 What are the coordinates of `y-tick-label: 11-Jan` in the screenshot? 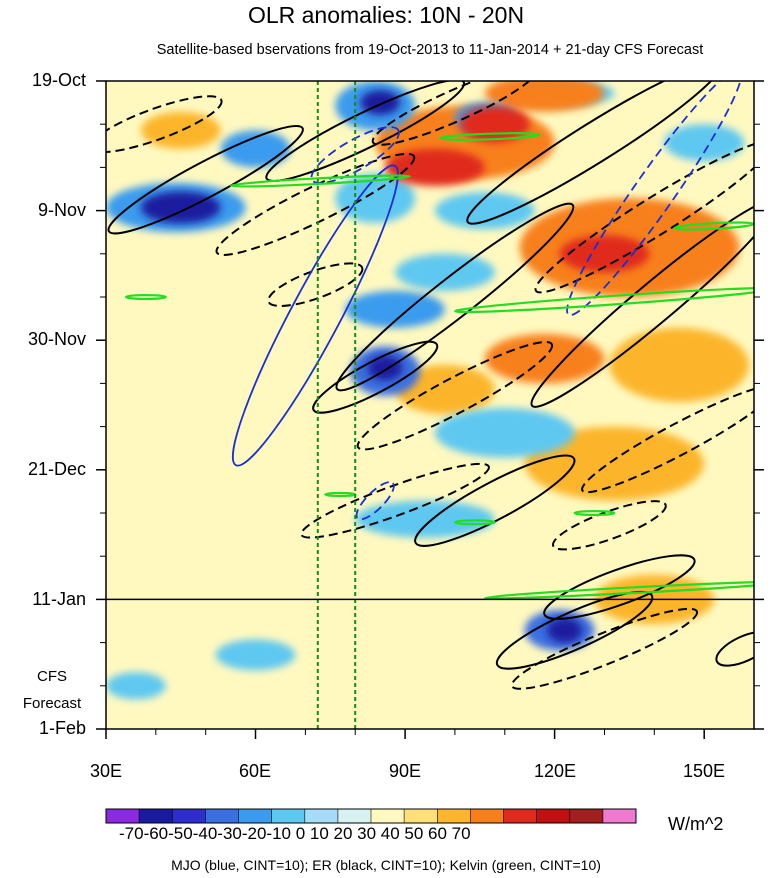 It's located at (59, 599).